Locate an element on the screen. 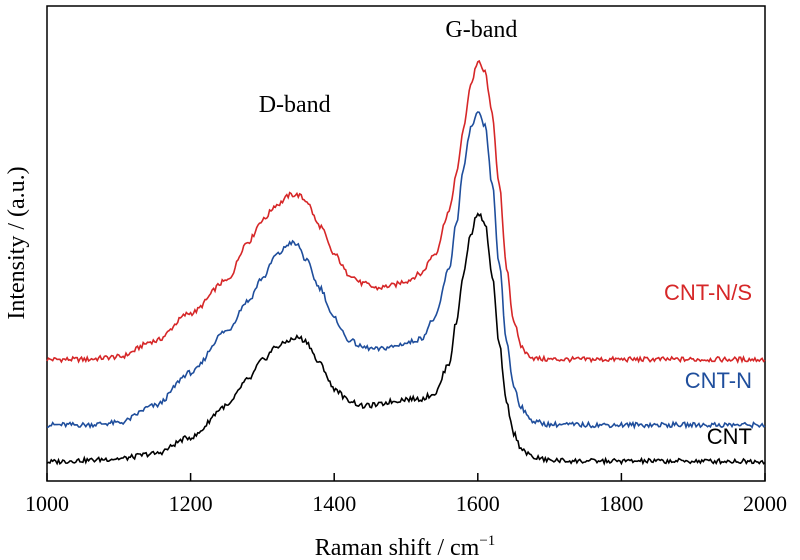  series-label: CNT-N/S is located at coordinates (708, 292).